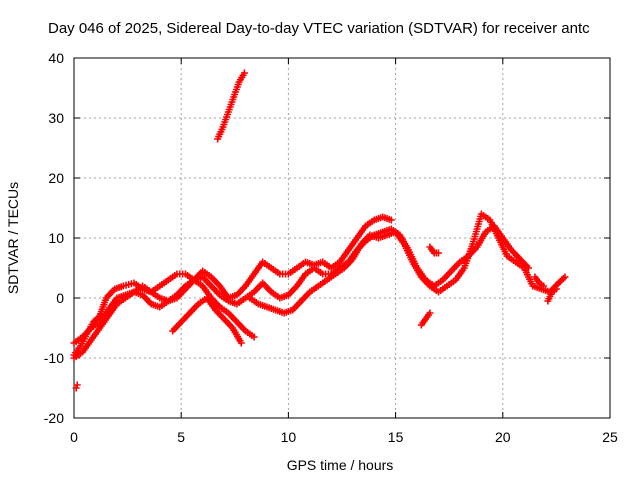 The height and width of the screenshot is (480, 640). I want to click on x-tick-label: 15, so click(396, 437).